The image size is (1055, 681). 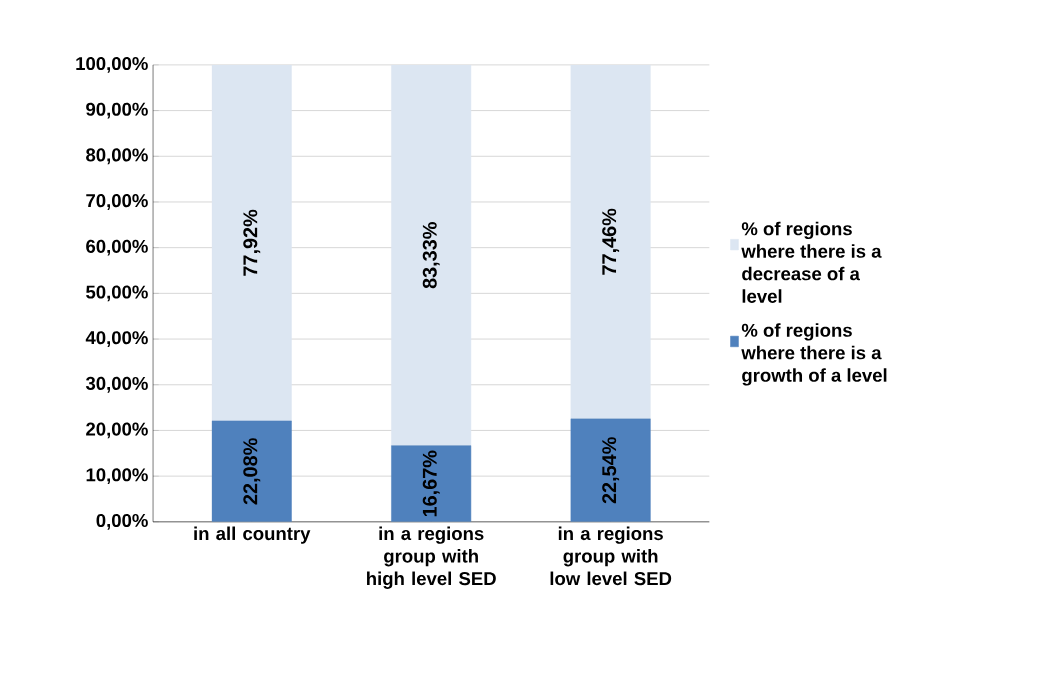 I want to click on data-label: 22,54%, so click(x=611, y=470).